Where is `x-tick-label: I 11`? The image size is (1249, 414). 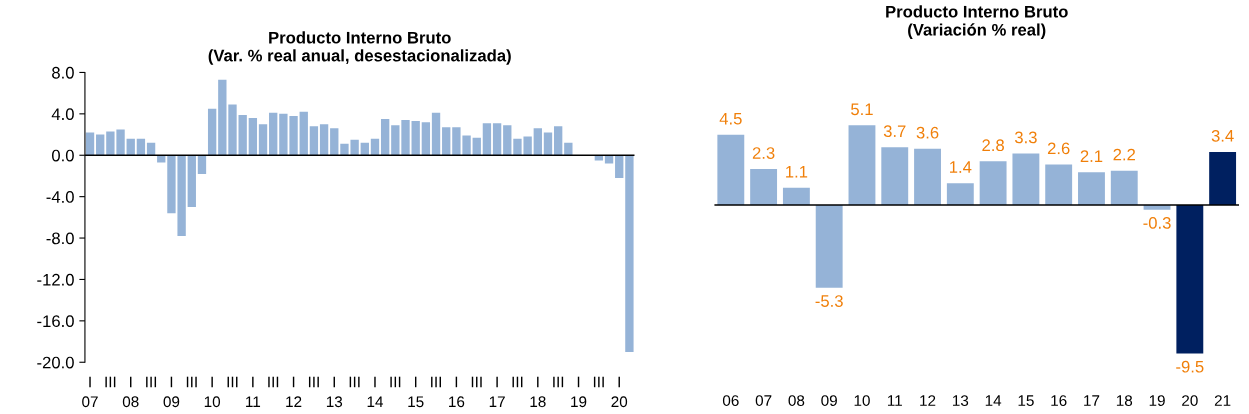 x-tick-label: I 11 is located at coordinates (253, 391).